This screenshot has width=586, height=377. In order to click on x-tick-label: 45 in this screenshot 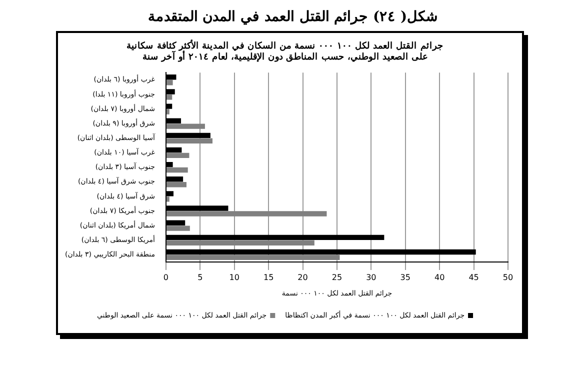, I will do `click(473, 277)`.